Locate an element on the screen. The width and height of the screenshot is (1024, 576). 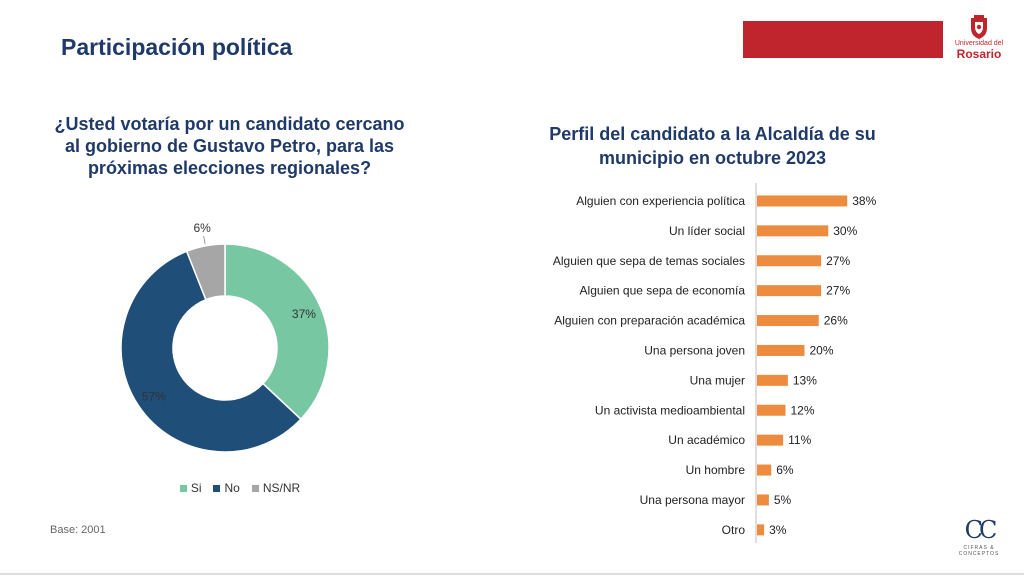
legend-item-no: No is located at coordinates (226, 488).